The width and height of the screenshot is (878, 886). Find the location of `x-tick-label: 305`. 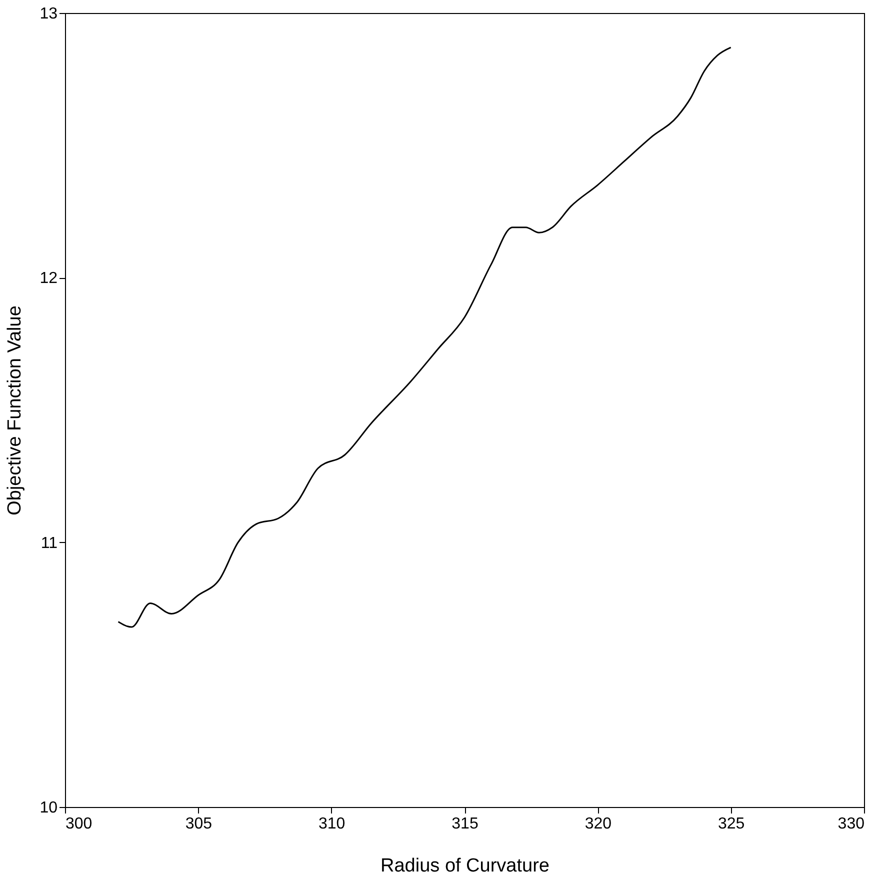

x-tick-label: 305 is located at coordinates (198, 824).